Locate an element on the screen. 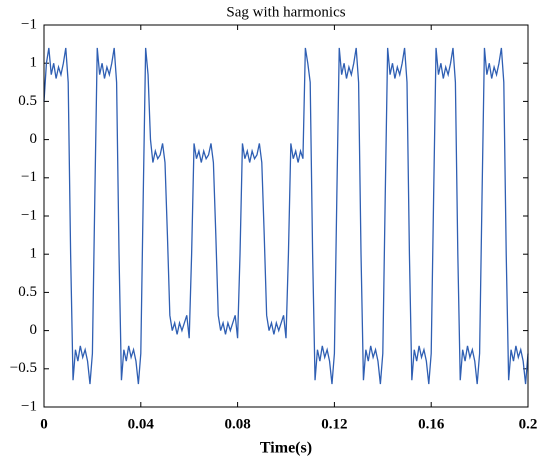 This screenshot has width=550, height=463. x-tick-label: 0.12 is located at coordinates (334, 424).